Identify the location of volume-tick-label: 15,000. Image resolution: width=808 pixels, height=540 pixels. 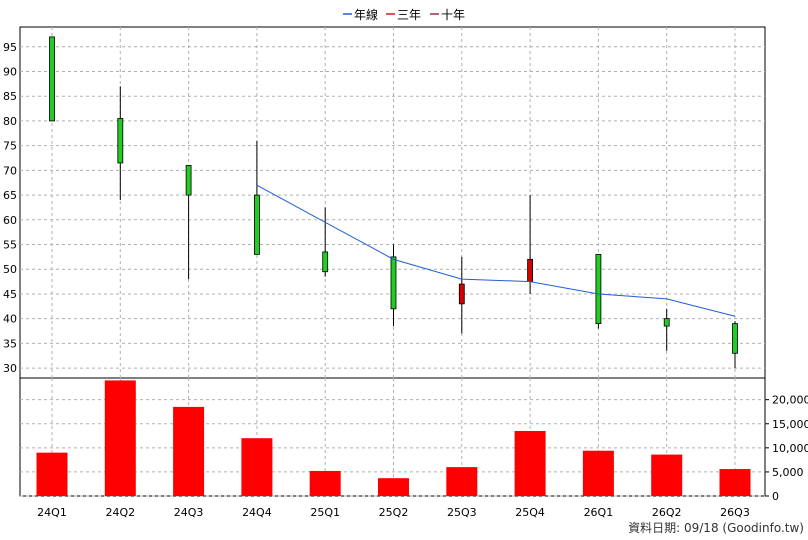
(790, 424).